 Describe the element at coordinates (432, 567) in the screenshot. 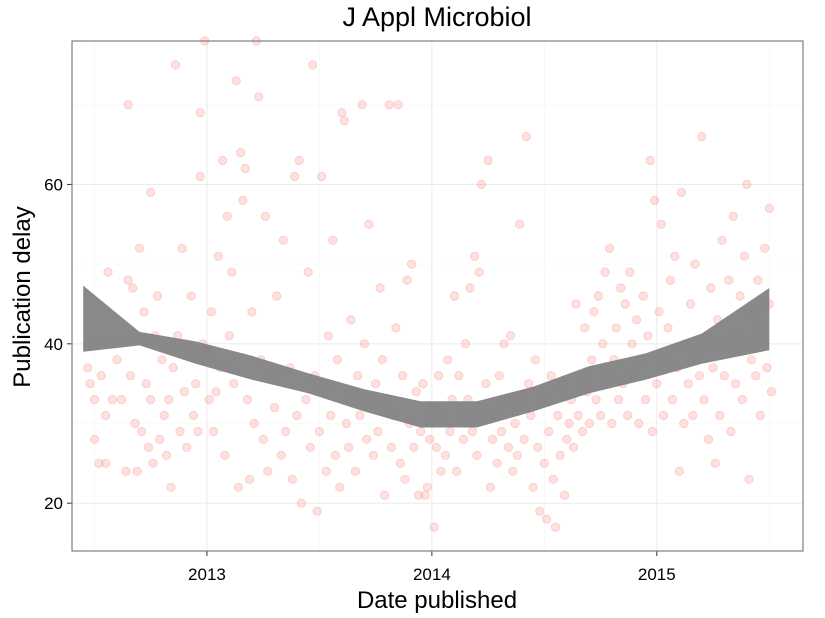

I see `x-axis: 2013 2014 2015` at that location.